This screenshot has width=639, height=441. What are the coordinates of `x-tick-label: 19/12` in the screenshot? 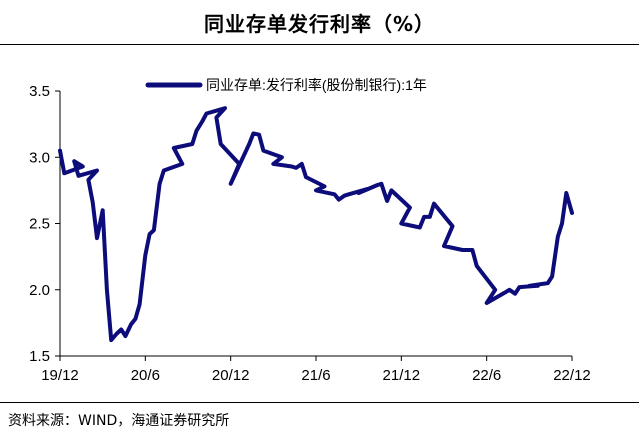 It's located at (60, 375).